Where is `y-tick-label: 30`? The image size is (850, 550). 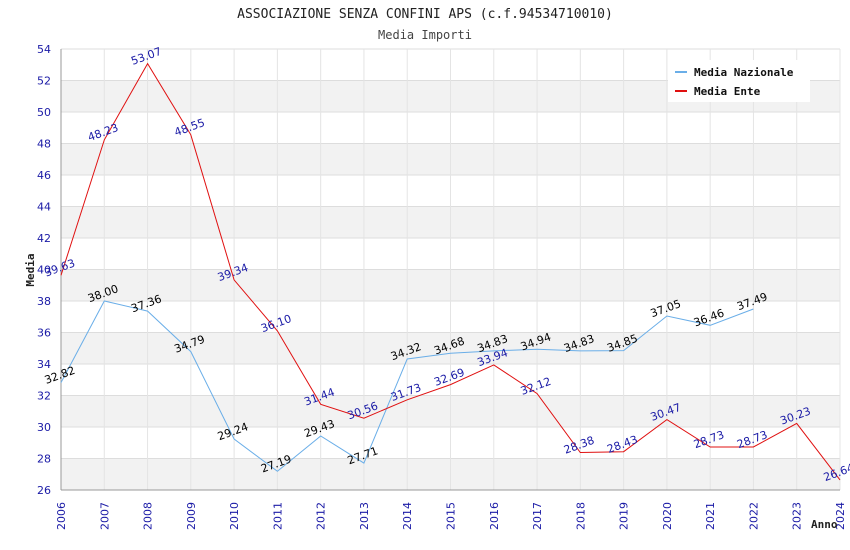 y-tick-label: 30 is located at coordinates (44, 427).